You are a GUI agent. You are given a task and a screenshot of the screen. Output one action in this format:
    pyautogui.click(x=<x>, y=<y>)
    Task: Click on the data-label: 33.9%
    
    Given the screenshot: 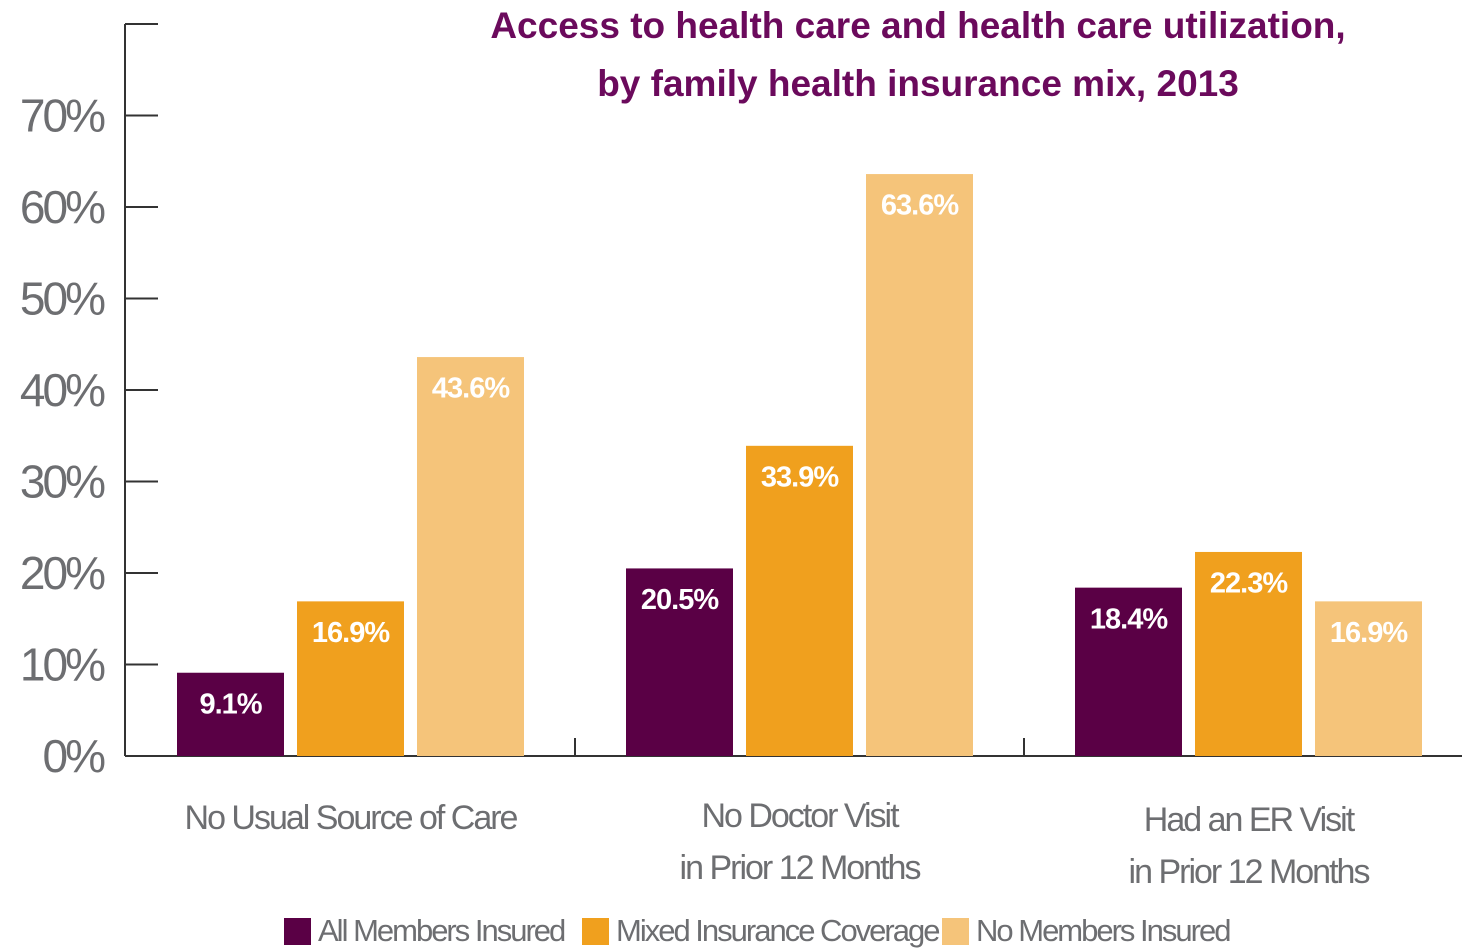 What is the action you would take?
    pyautogui.click(x=800, y=477)
    